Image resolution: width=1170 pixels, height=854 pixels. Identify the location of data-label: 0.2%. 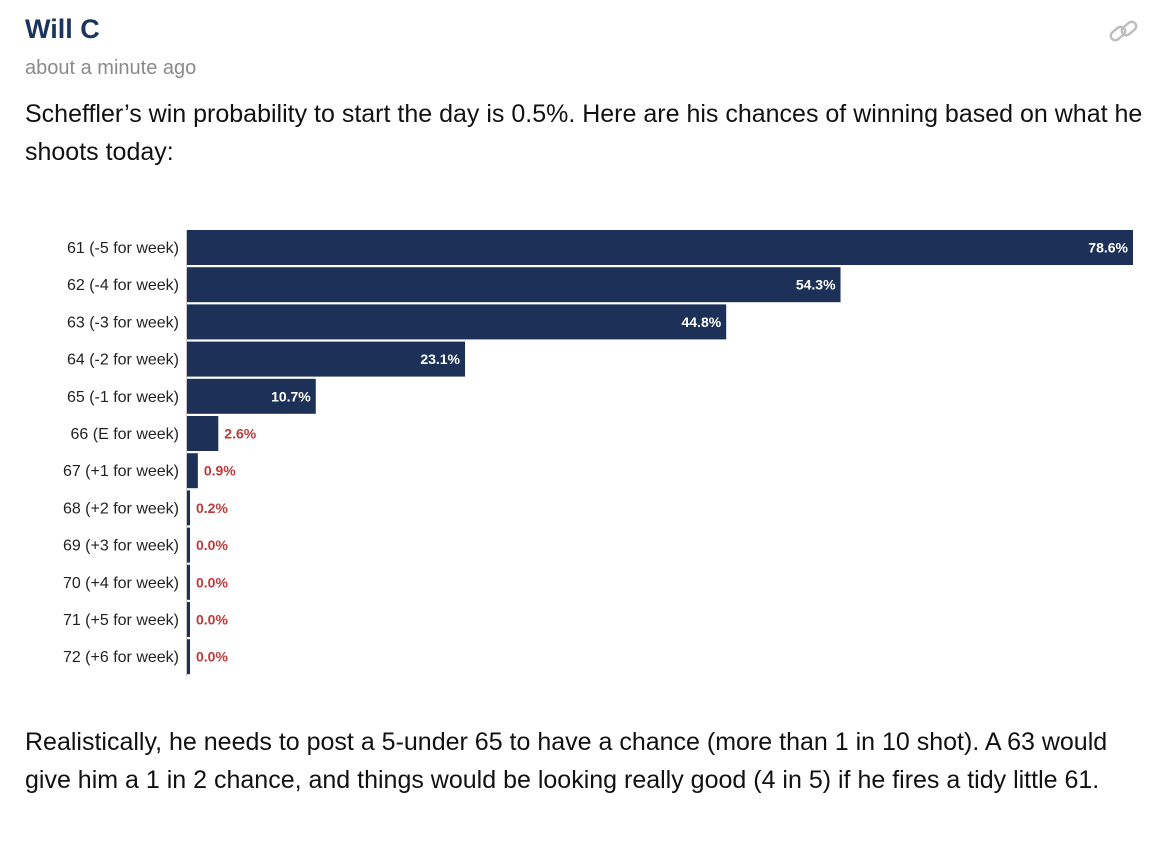
(212, 508).